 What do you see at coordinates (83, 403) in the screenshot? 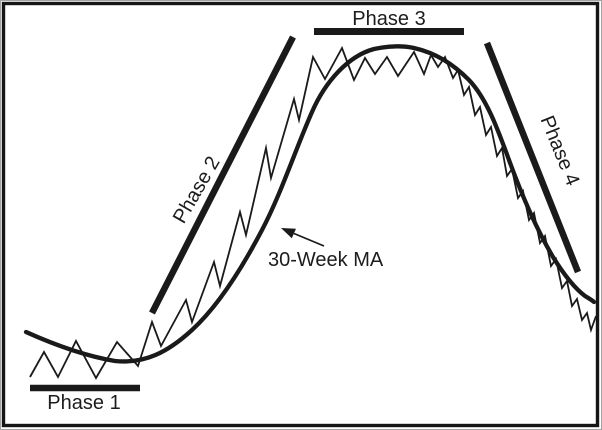
I see `phase1-label: Phase 1` at bounding box center [83, 403].